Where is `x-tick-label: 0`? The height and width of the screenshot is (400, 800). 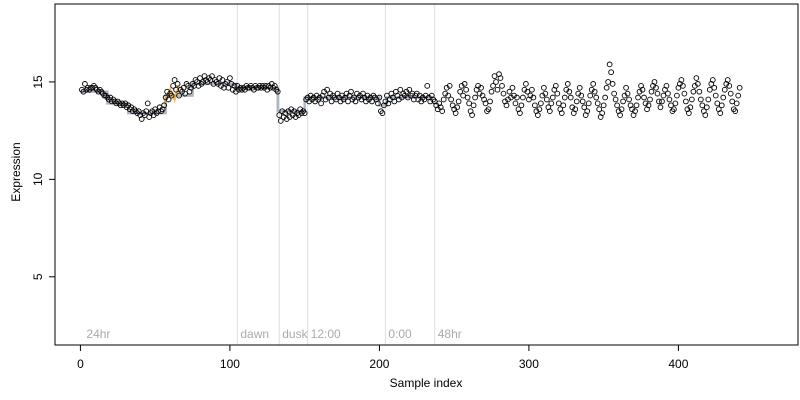
x-tick-label: 0 is located at coordinates (80, 364).